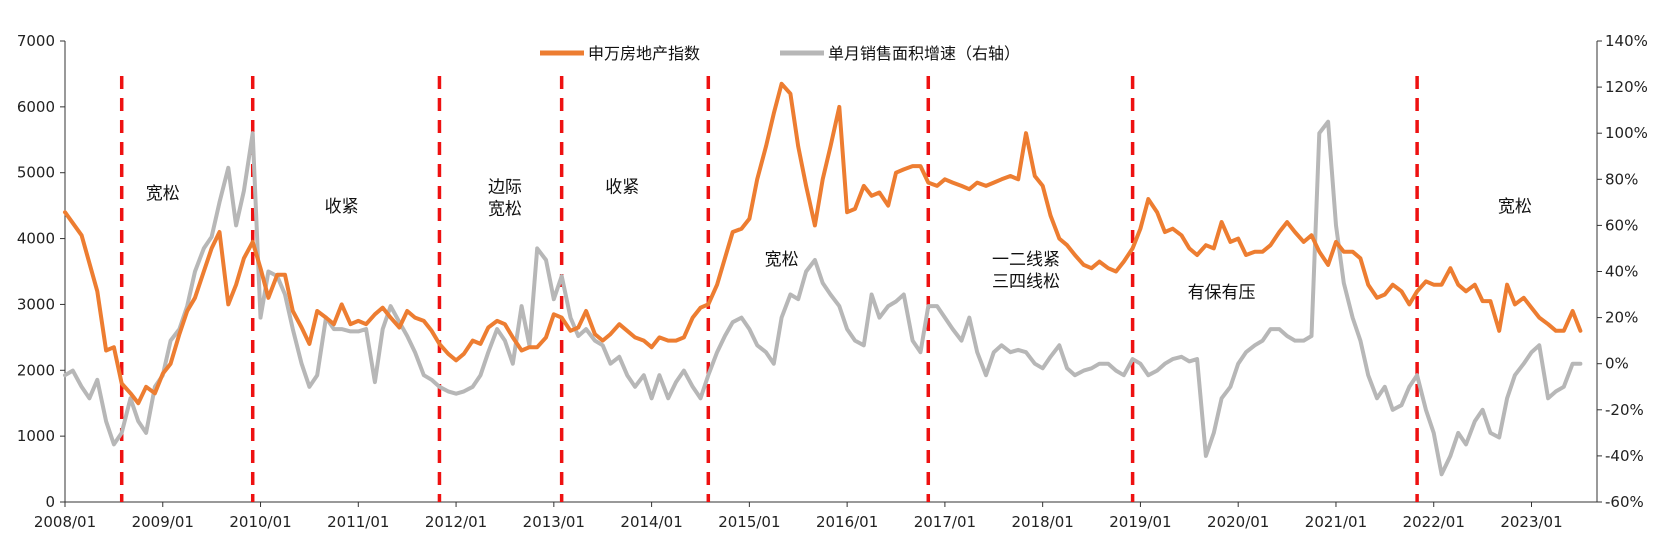 This screenshot has height=542, width=1675. What do you see at coordinates (1626, 41) in the screenshot?
I see `right-tick-label: 140%` at bounding box center [1626, 41].